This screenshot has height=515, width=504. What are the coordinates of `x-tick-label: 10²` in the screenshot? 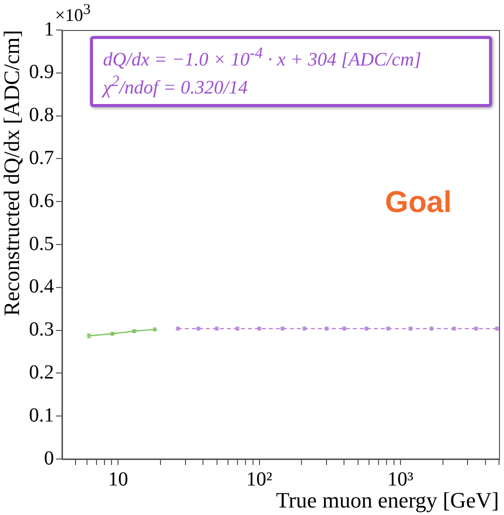 It's located at (259, 479).